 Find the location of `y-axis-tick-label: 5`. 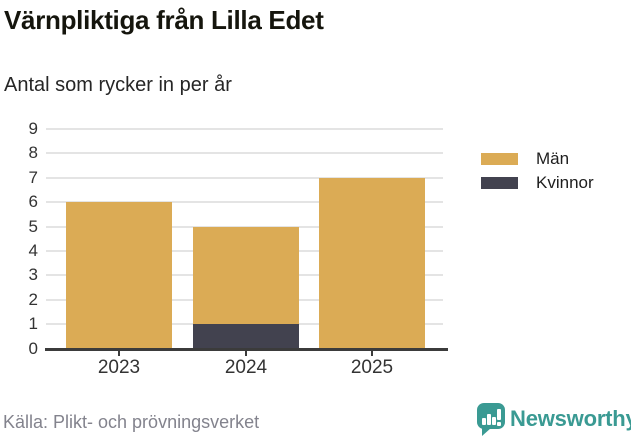

y-axis-tick-label: 5 is located at coordinates (33, 226).